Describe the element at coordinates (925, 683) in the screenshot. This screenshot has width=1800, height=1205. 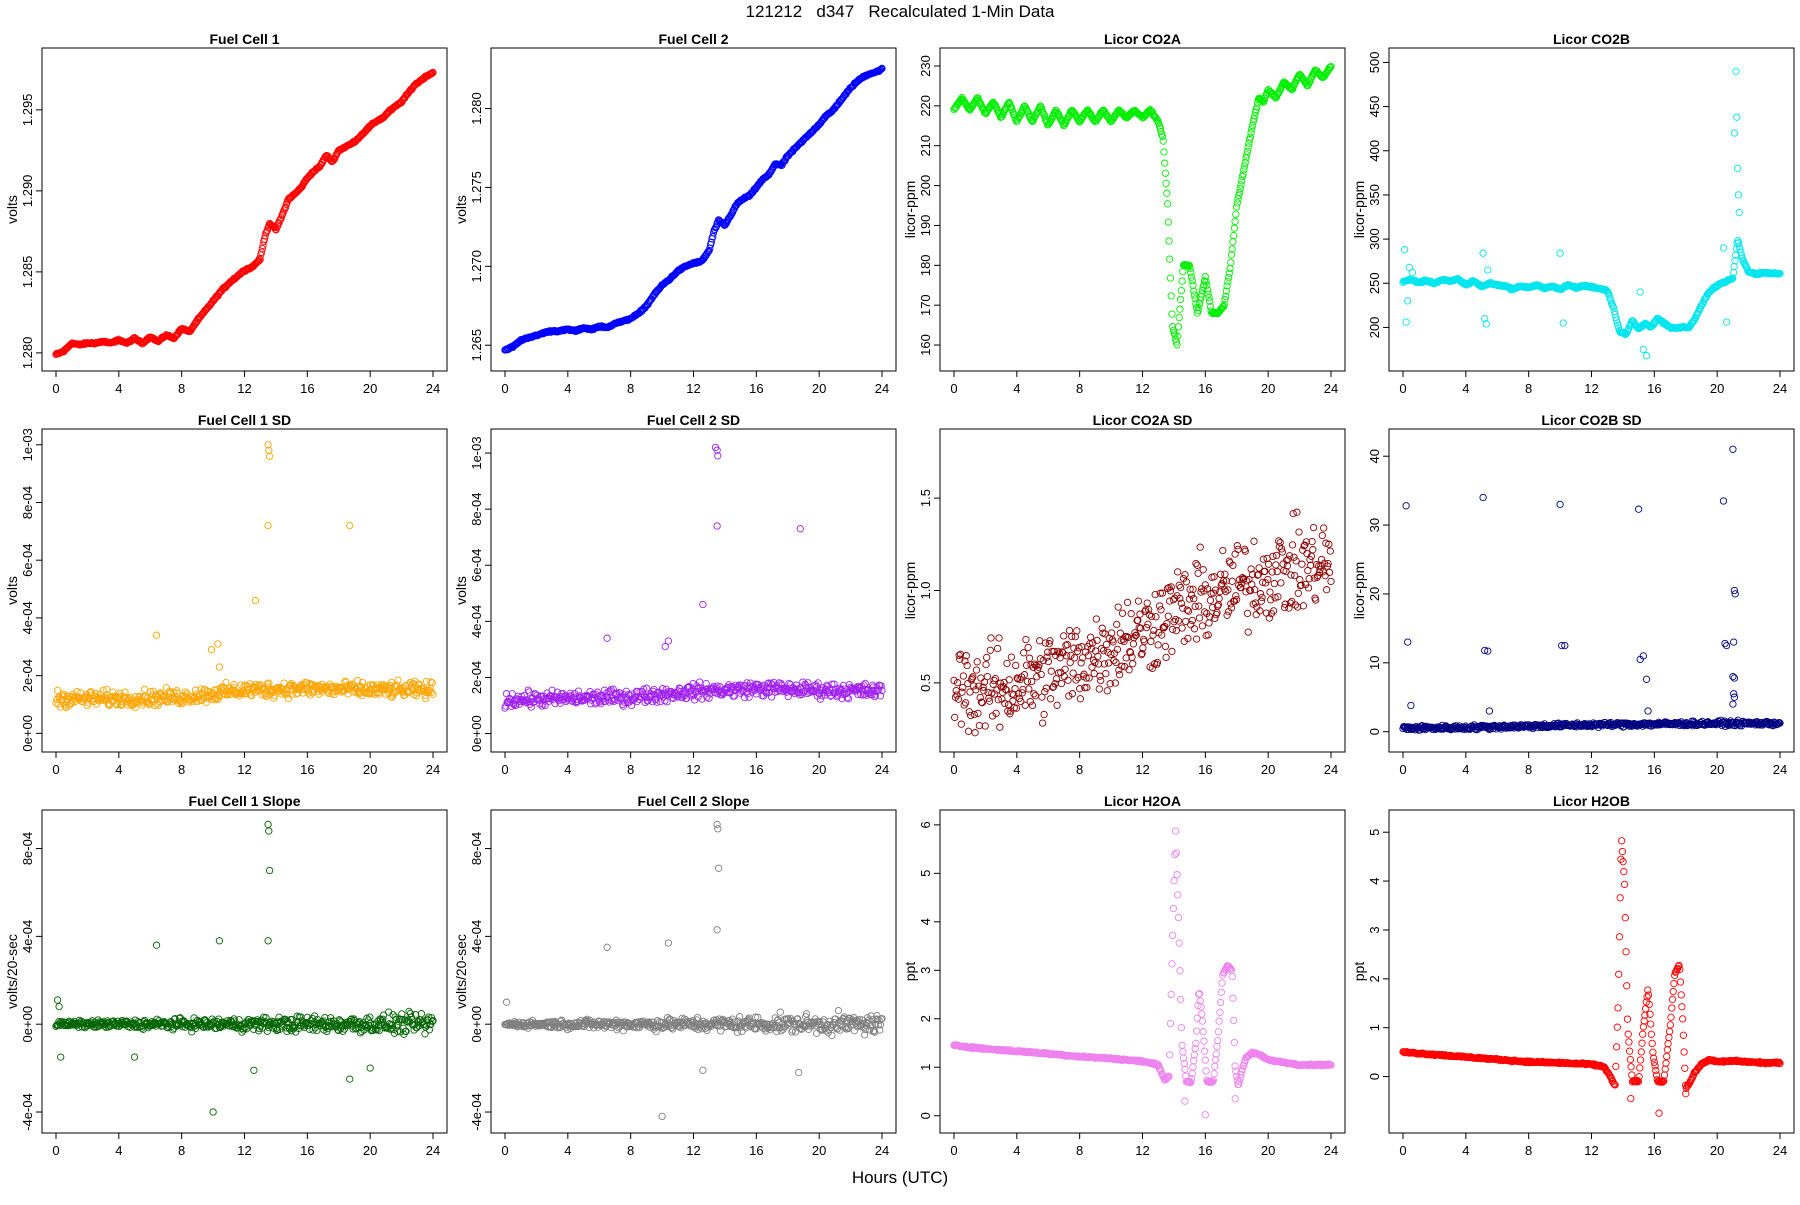
I see `y-tick-label: 0.5` at that location.